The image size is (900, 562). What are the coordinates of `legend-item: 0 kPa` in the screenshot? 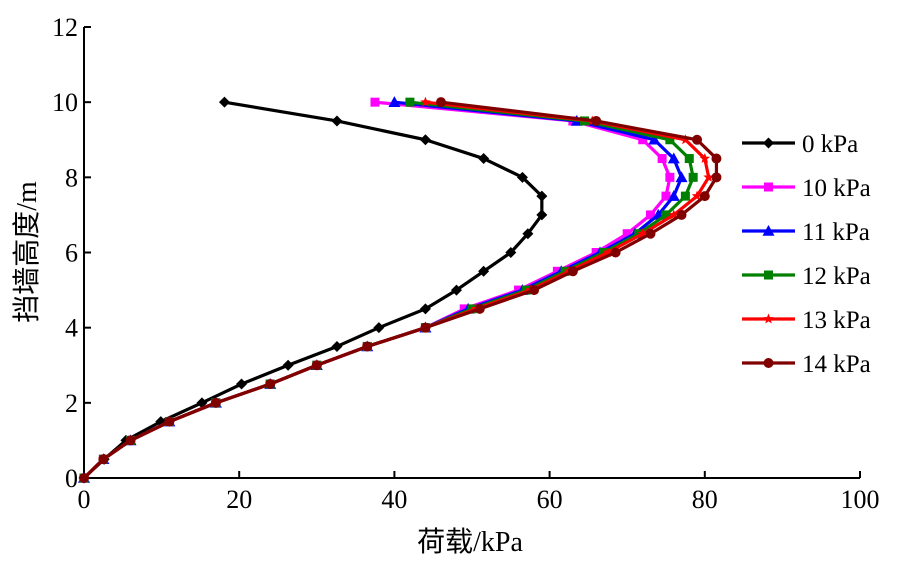 It's located at (800, 144).